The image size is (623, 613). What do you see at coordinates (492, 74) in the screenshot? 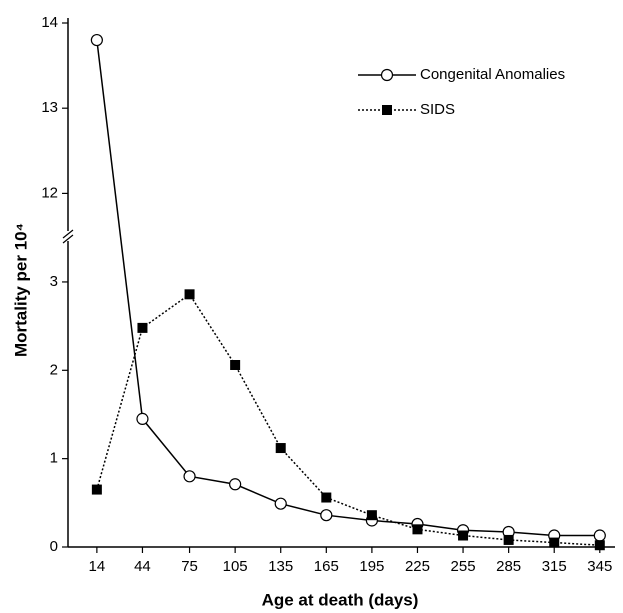
I see `legend-label: Congenital Anomalies` at bounding box center [492, 74].